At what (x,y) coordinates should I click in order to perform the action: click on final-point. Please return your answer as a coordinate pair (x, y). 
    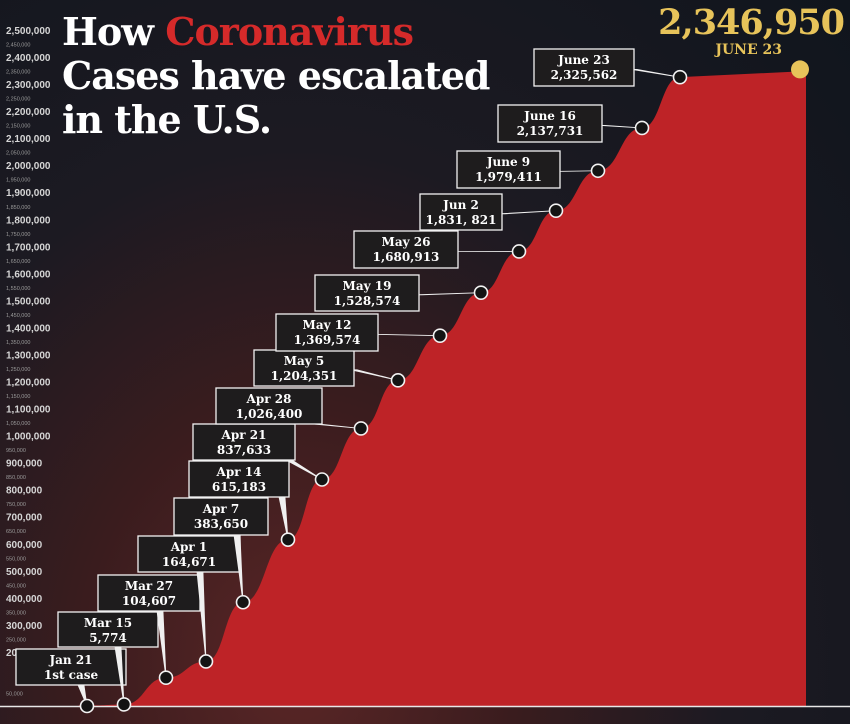
    Looking at the image, I should click on (800, 69).